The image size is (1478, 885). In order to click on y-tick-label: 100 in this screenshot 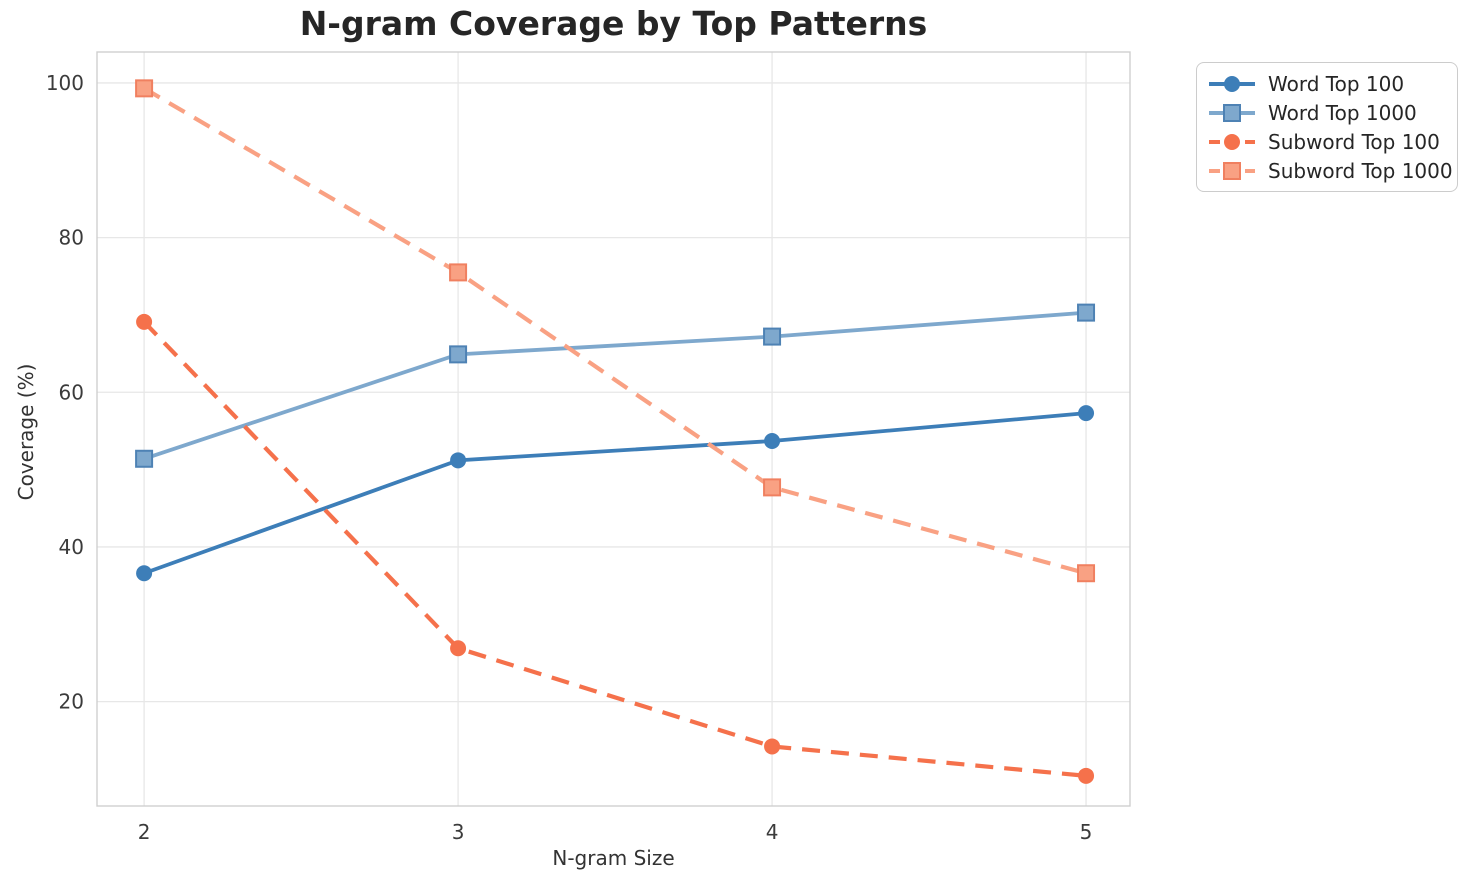, I will do `click(65, 83)`.